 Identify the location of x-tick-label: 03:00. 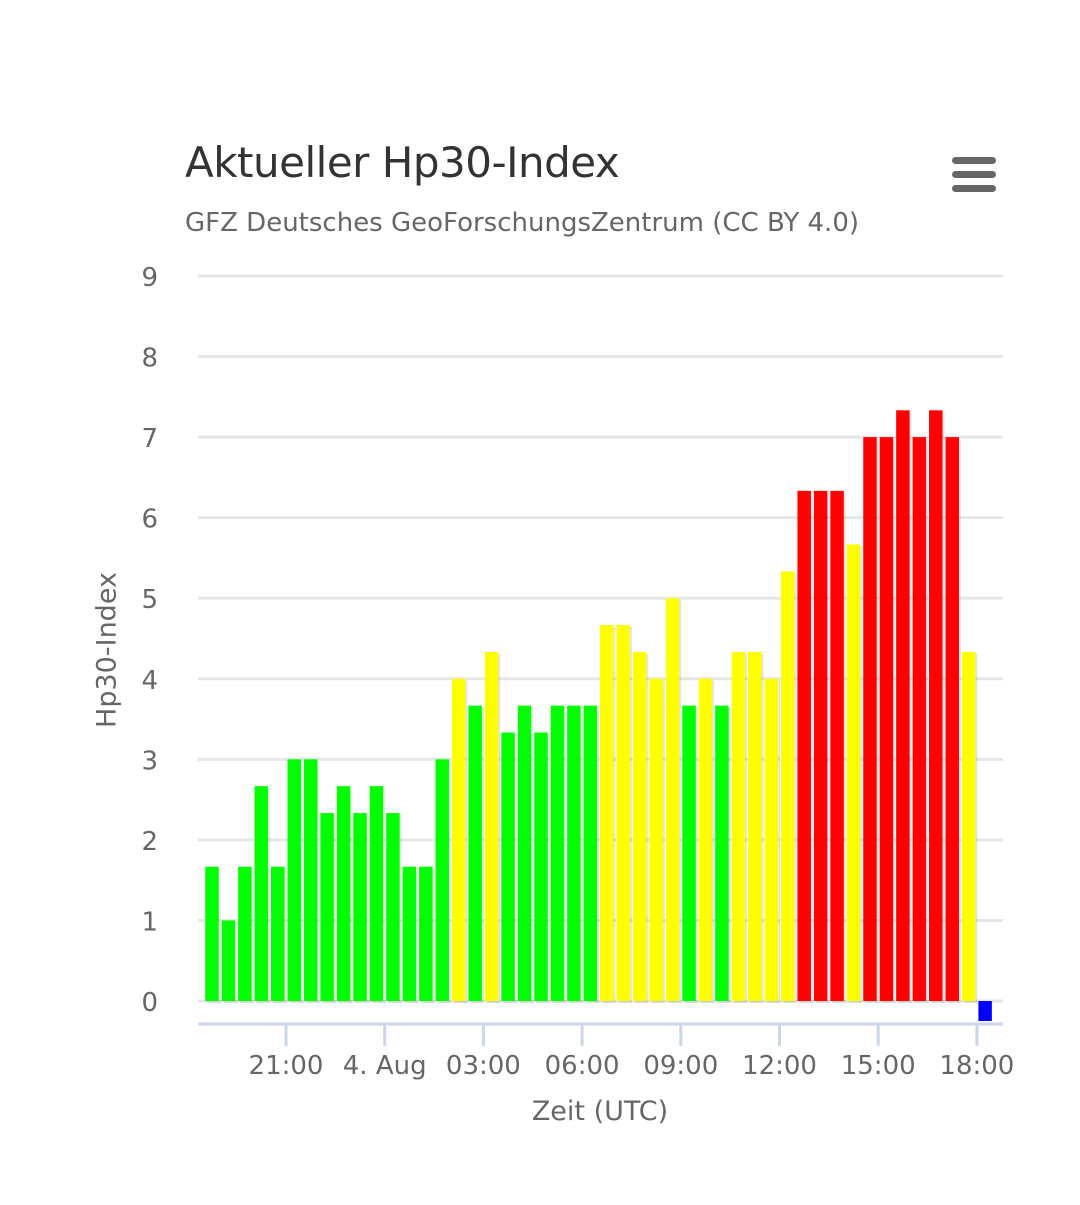
(483, 1066).